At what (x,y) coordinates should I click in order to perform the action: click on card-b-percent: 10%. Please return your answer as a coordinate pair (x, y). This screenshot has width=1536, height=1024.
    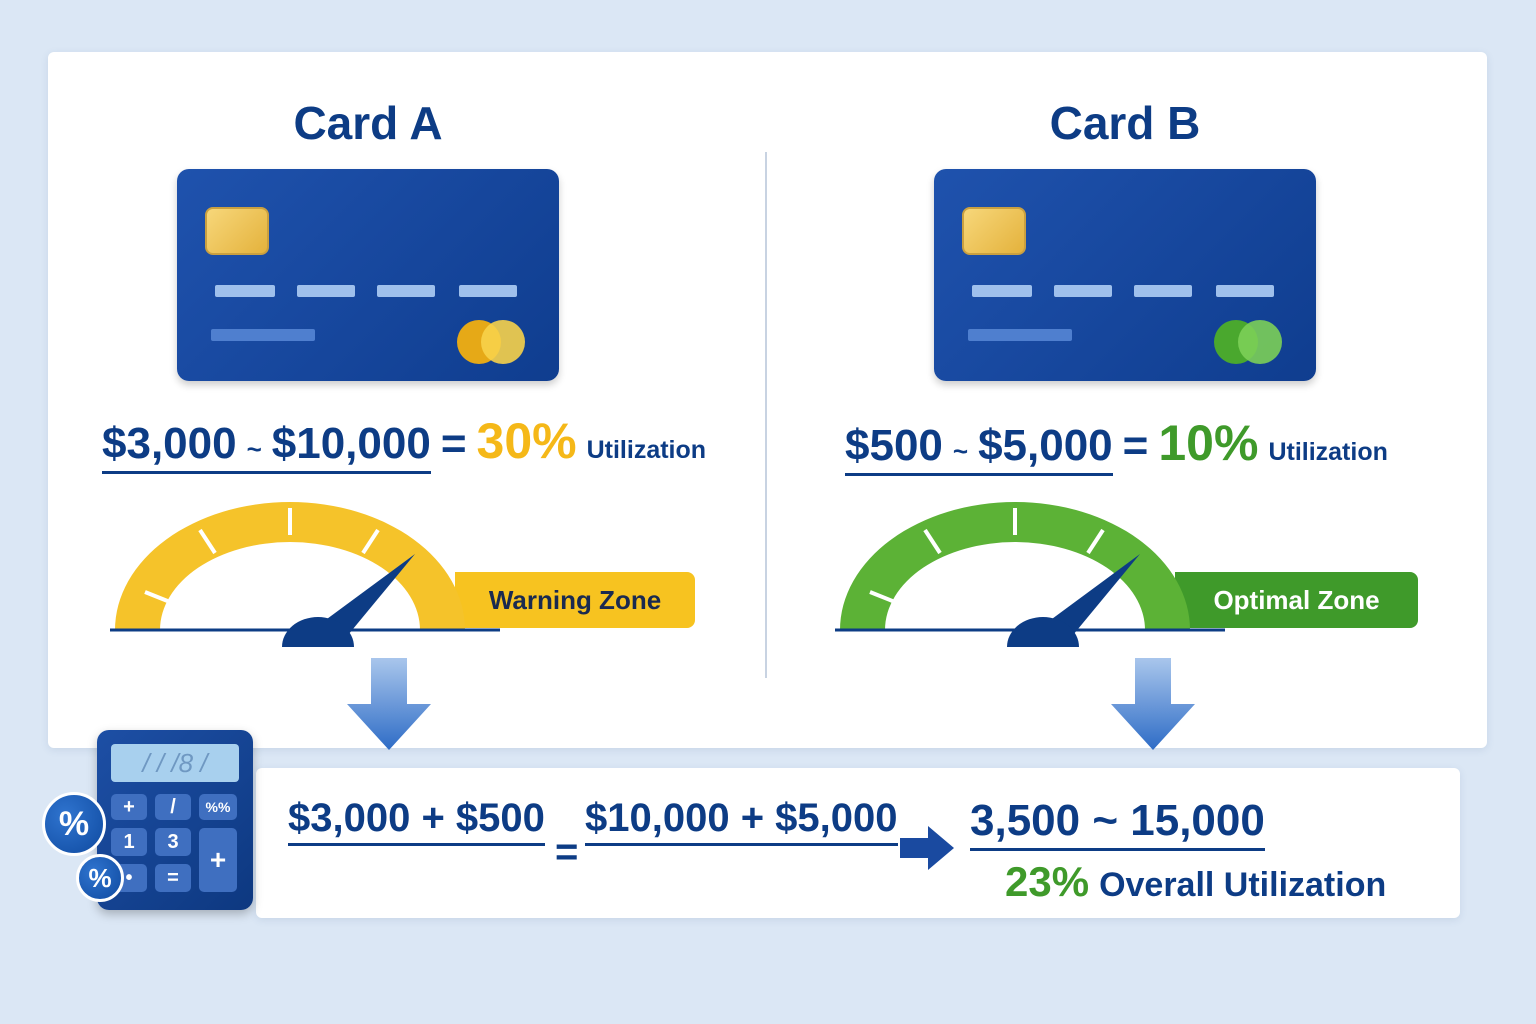
    Looking at the image, I should click on (1208, 443).